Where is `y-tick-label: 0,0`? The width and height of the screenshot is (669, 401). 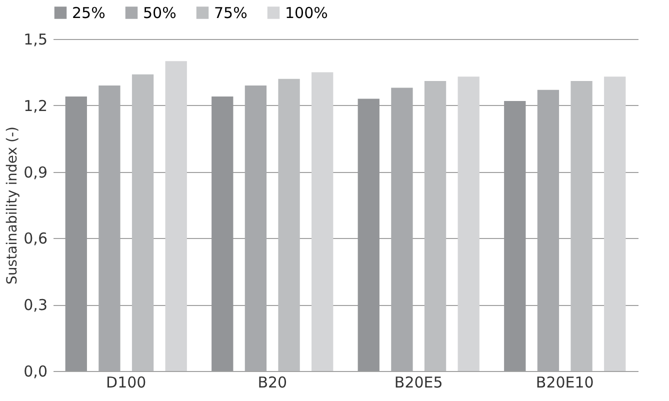 y-tick-label: 0,0 is located at coordinates (36, 371).